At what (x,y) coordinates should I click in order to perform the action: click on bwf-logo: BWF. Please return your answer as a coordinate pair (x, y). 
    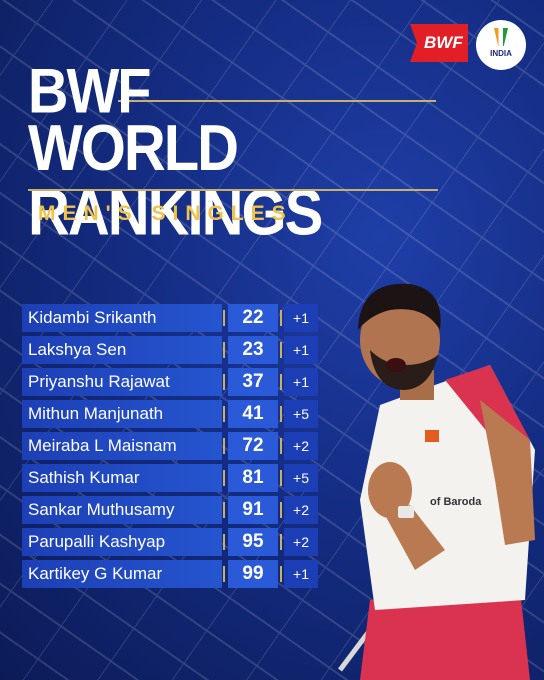
    Looking at the image, I should click on (439, 43).